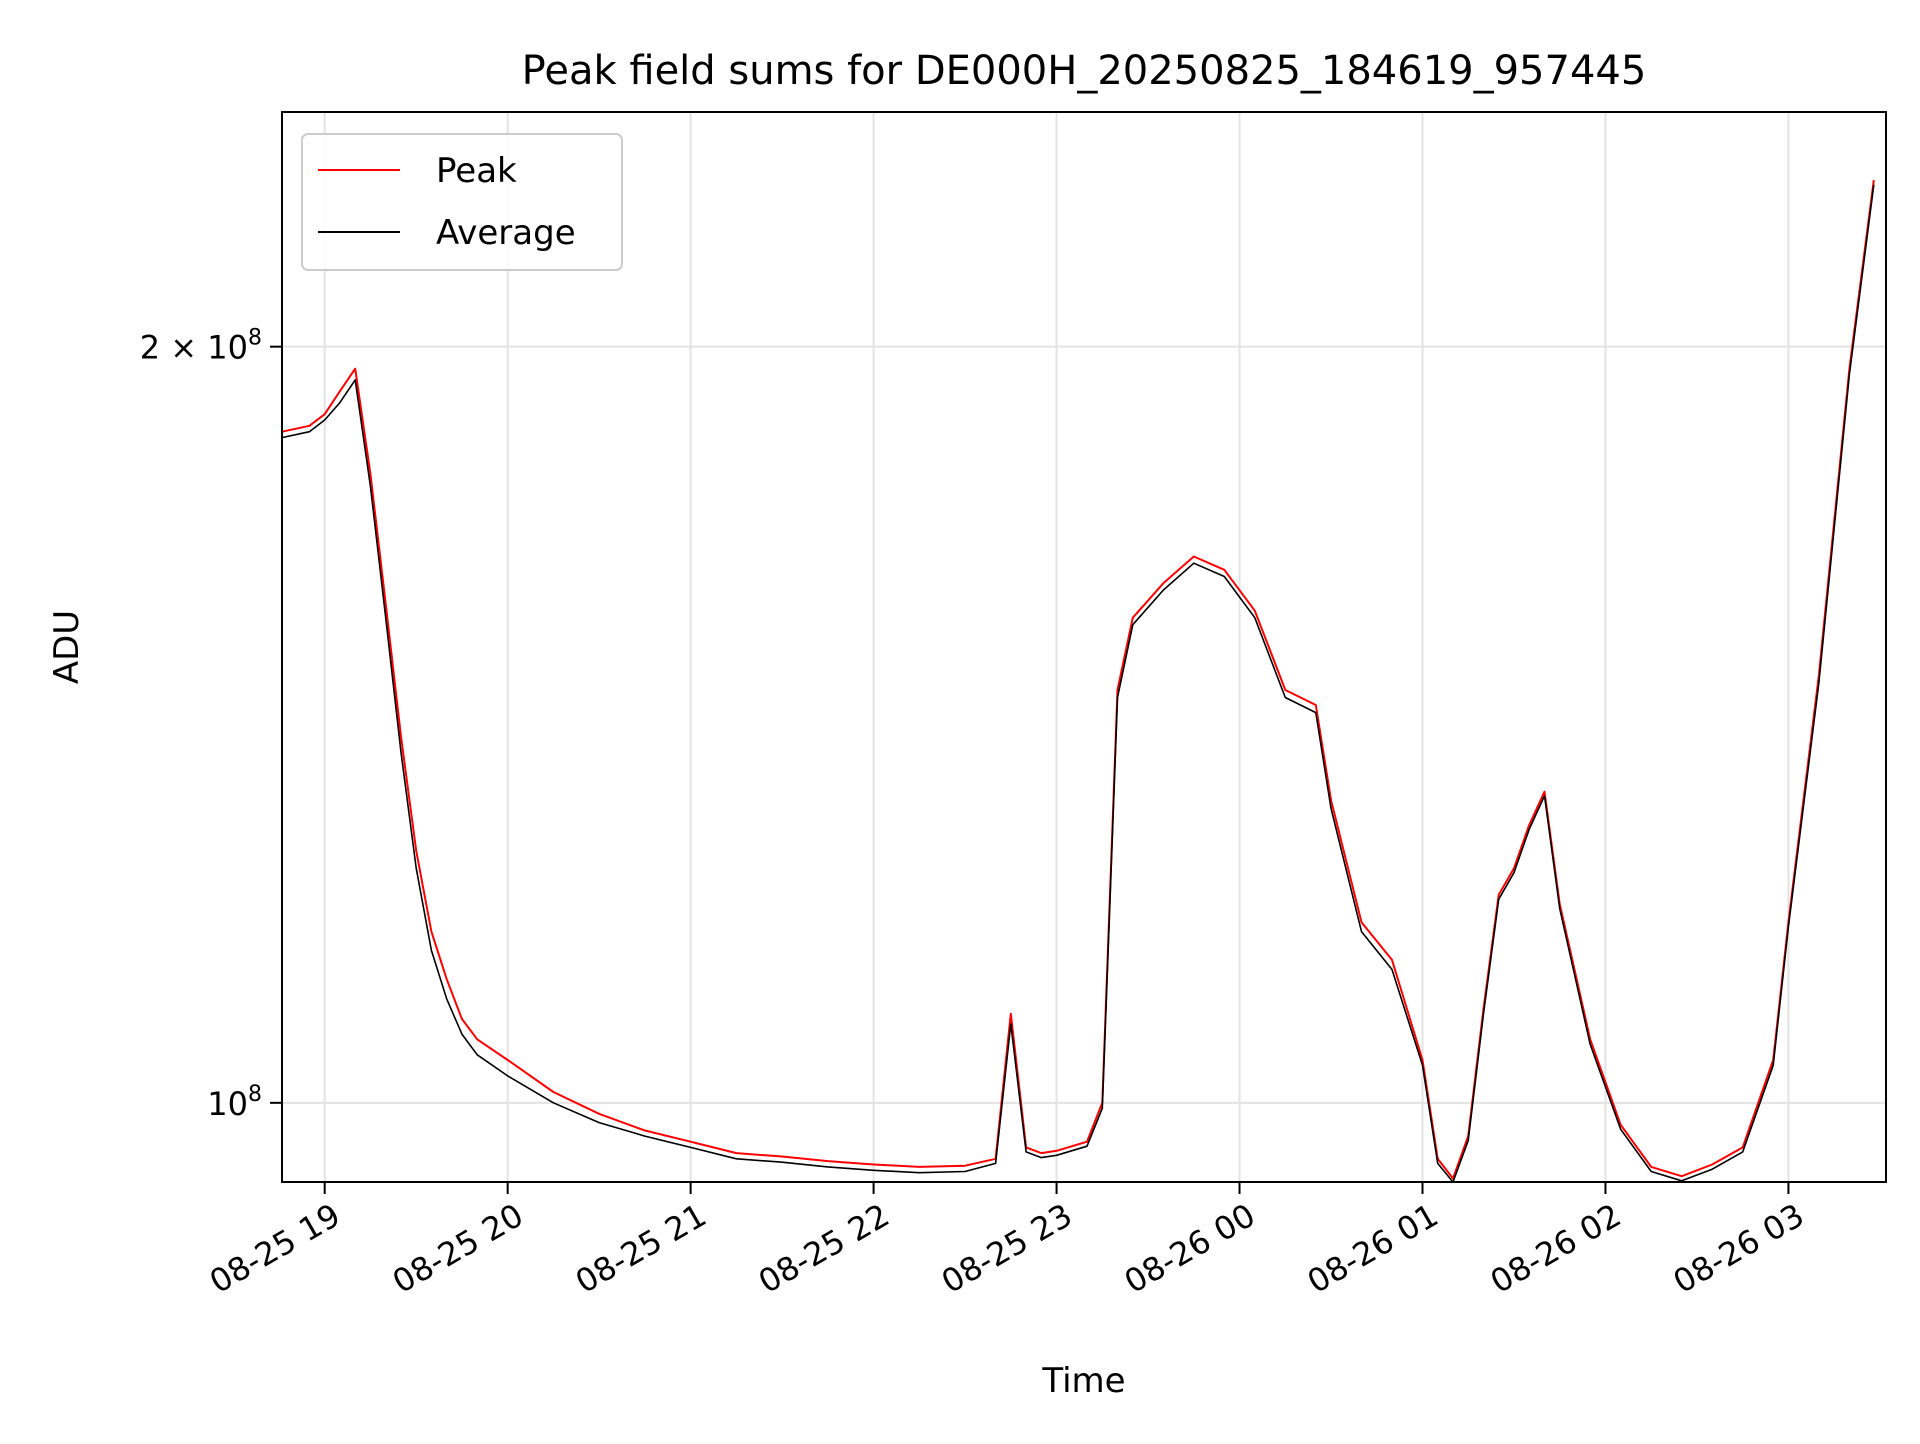 The image size is (1920, 1444). What do you see at coordinates (201, 346) in the screenshot?
I see `y-tick-label: 2 × 108` at bounding box center [201, 346].